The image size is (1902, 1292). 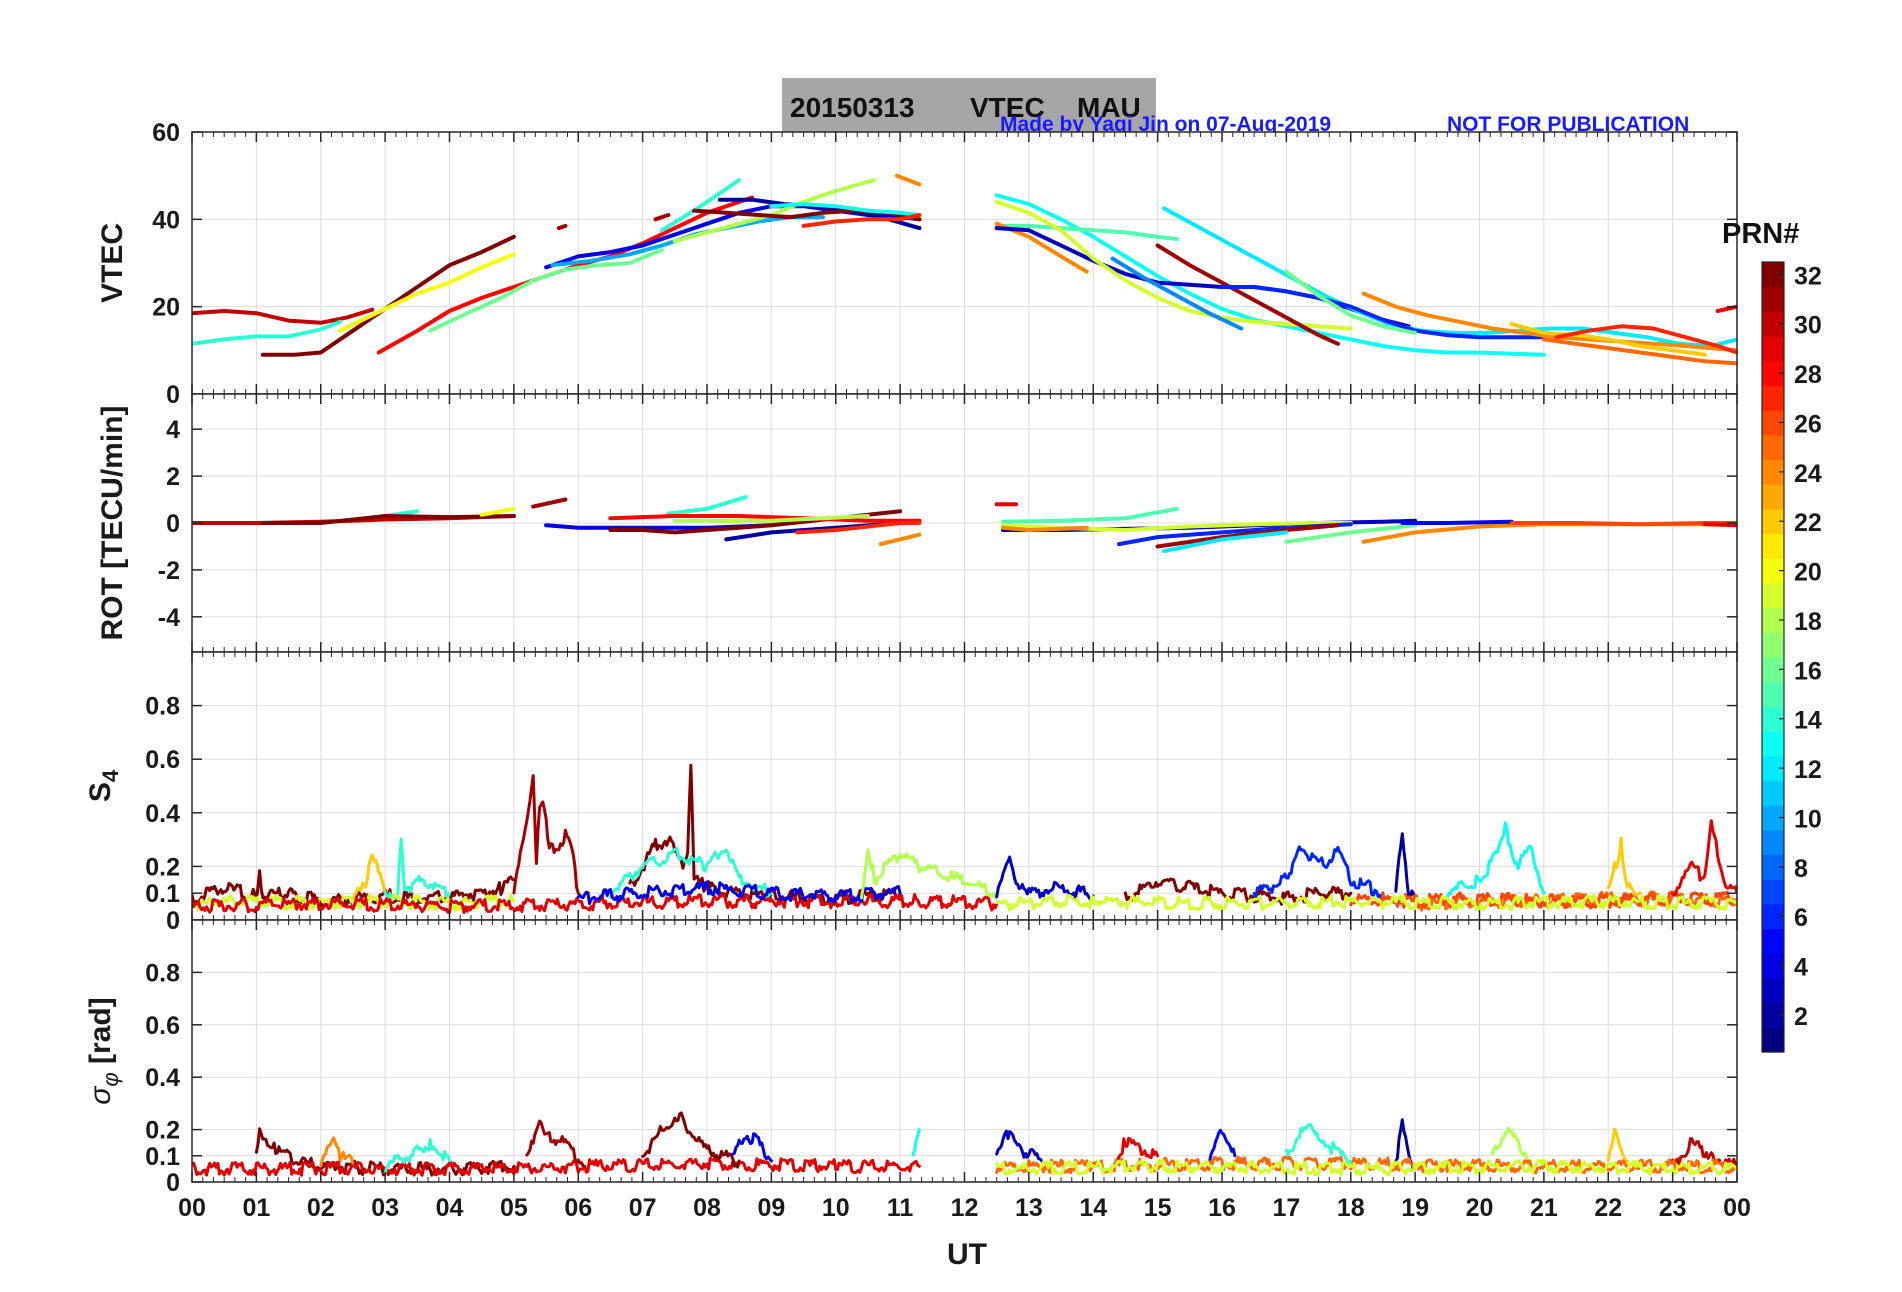 I want to click on x-tick-label: 21, so click(x=1544, y=1208).